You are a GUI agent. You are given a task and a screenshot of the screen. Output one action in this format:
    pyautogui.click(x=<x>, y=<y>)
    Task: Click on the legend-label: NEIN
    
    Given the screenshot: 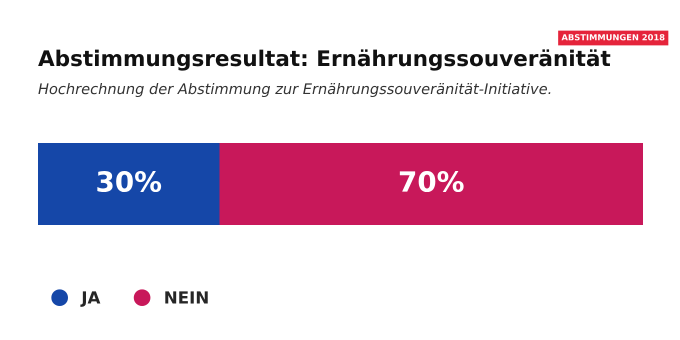 What is the action you would take?
    pyautogui.click(x=186, y=297)
    